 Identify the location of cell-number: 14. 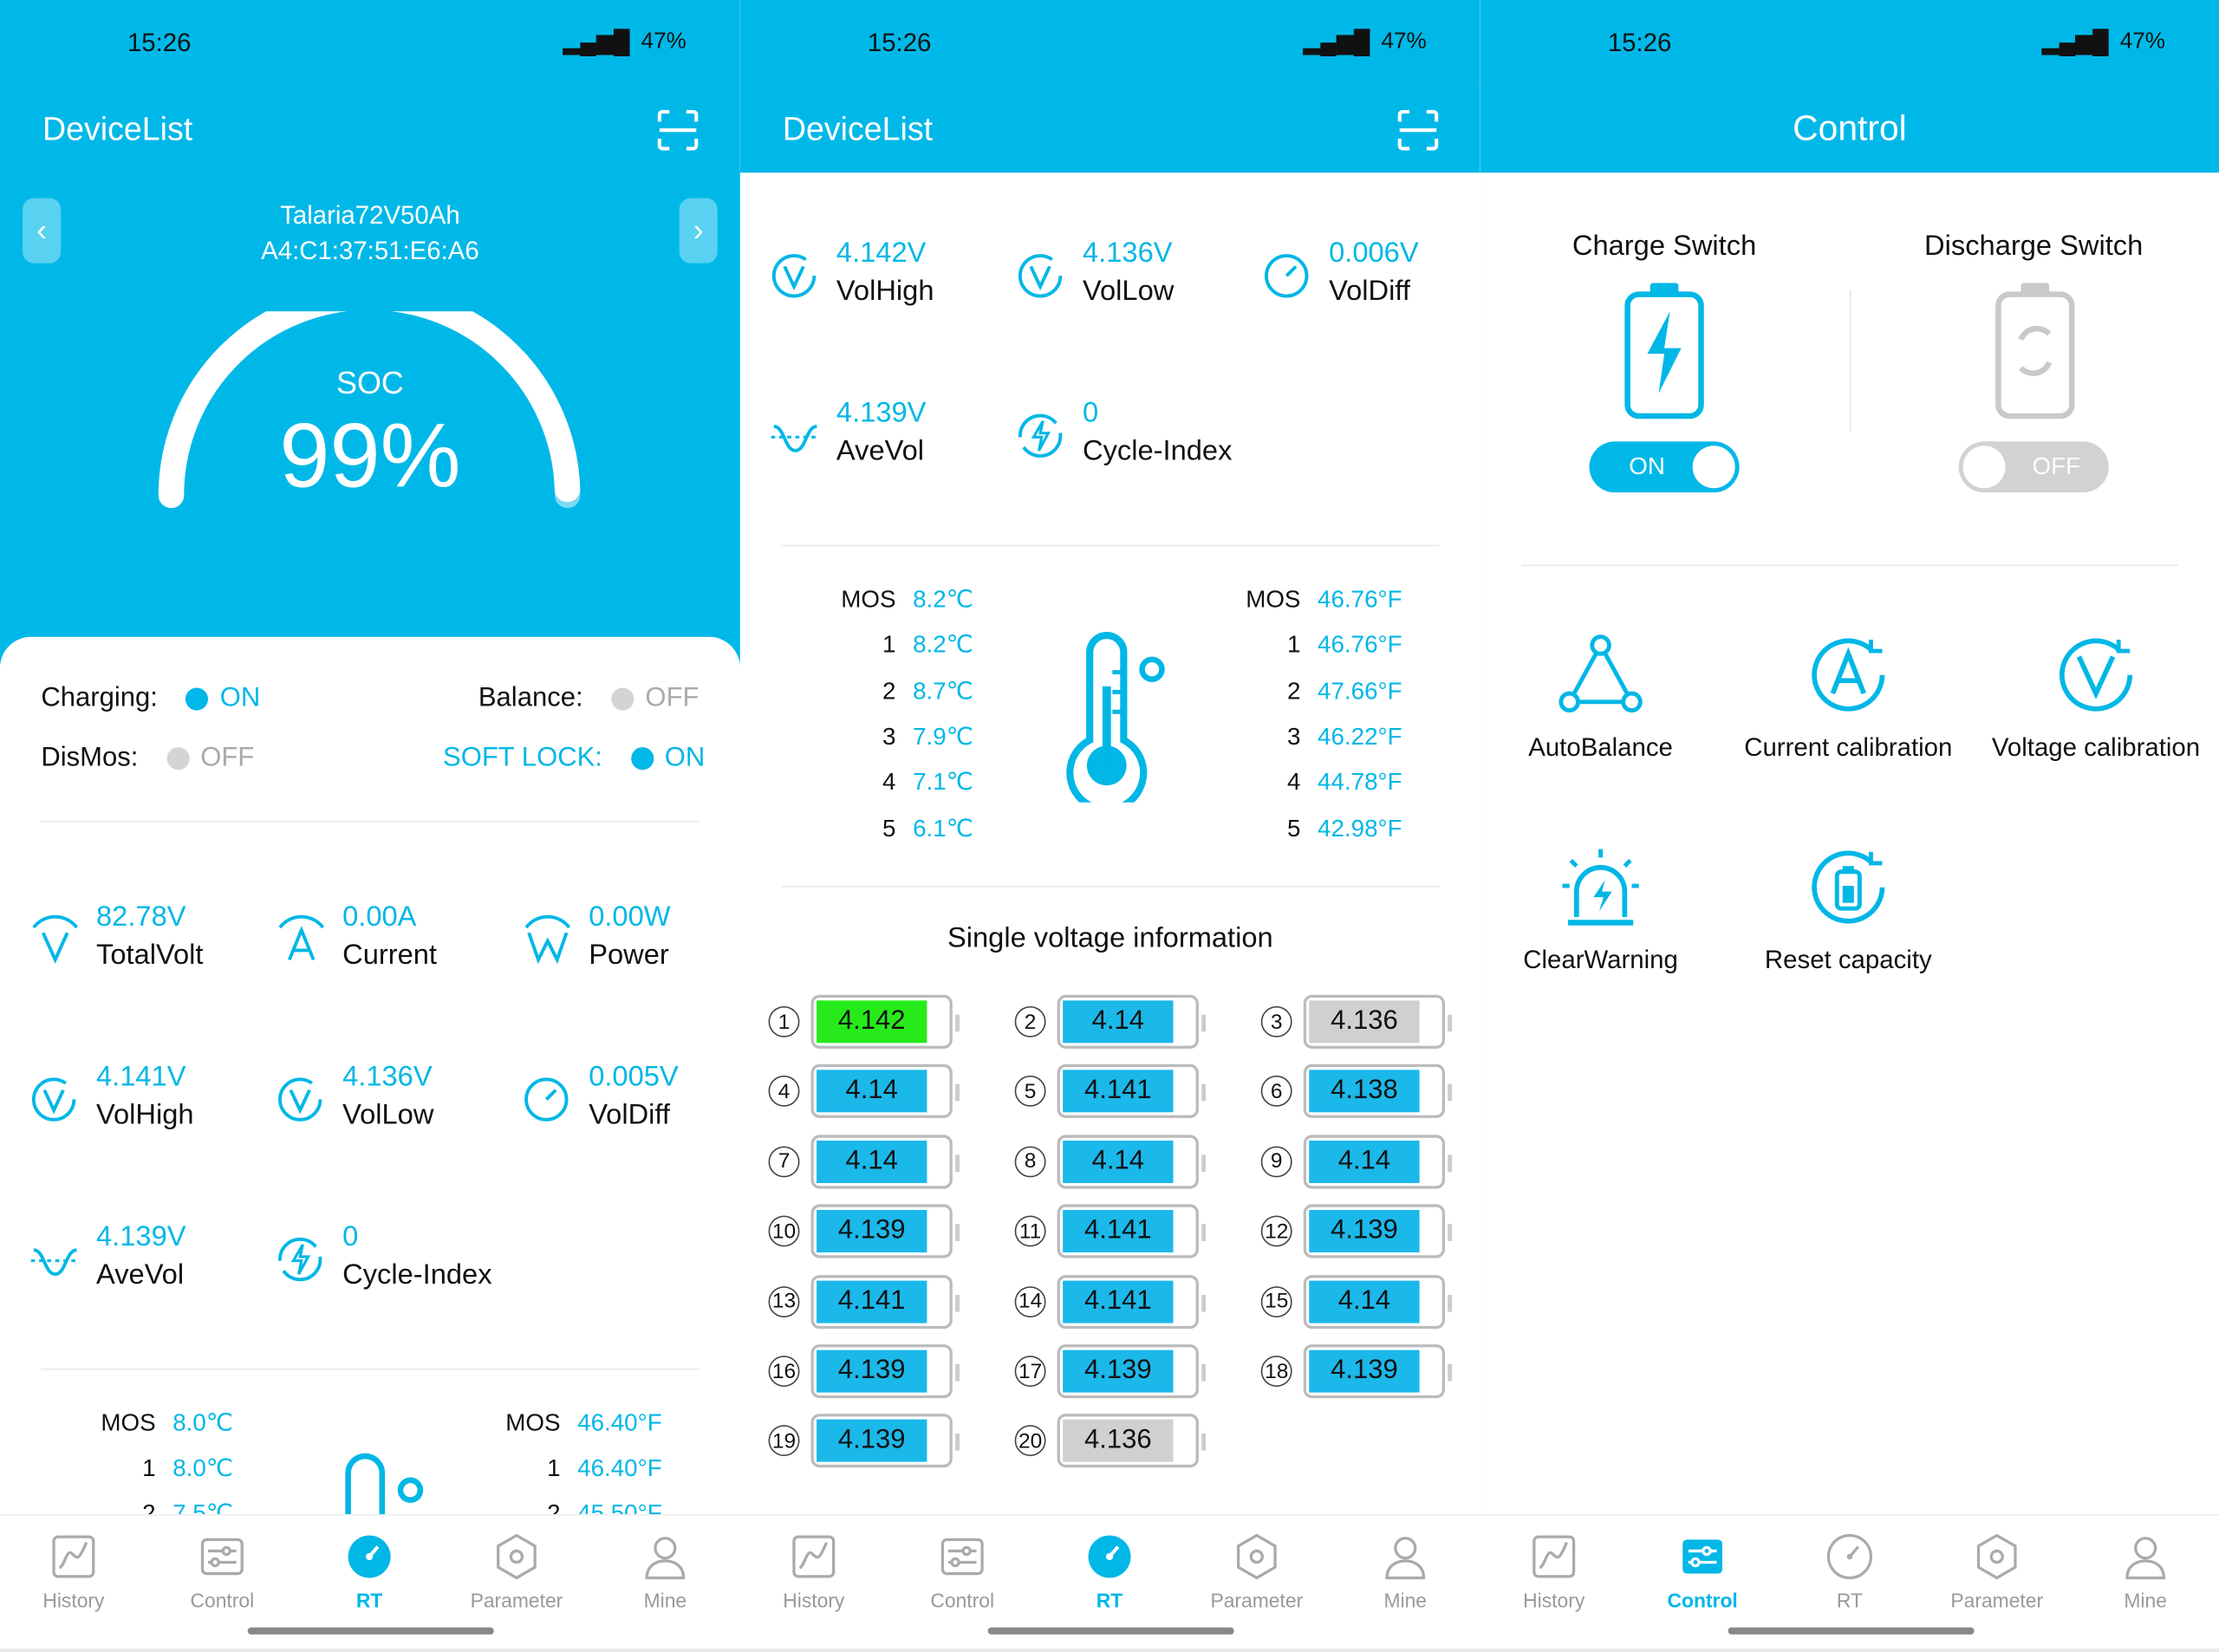
(1030, 1301).